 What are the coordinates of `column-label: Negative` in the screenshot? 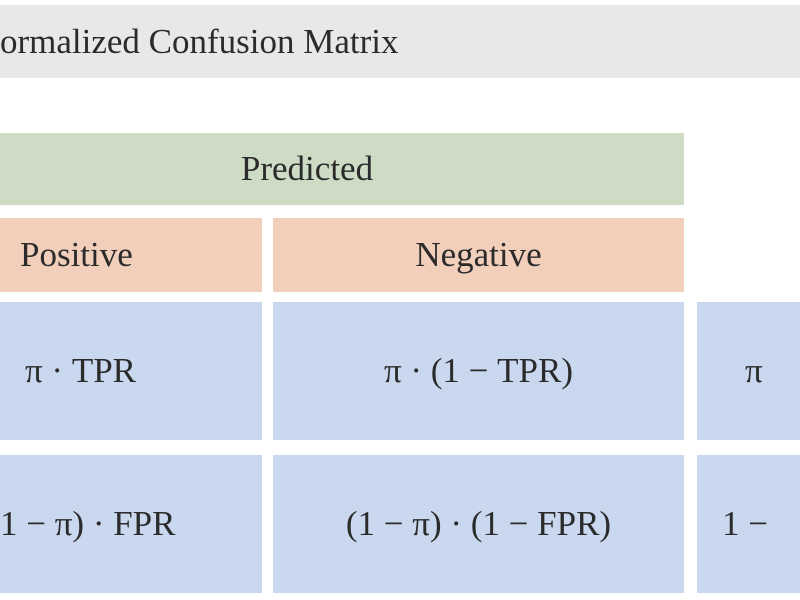 It's located at (478, 254).